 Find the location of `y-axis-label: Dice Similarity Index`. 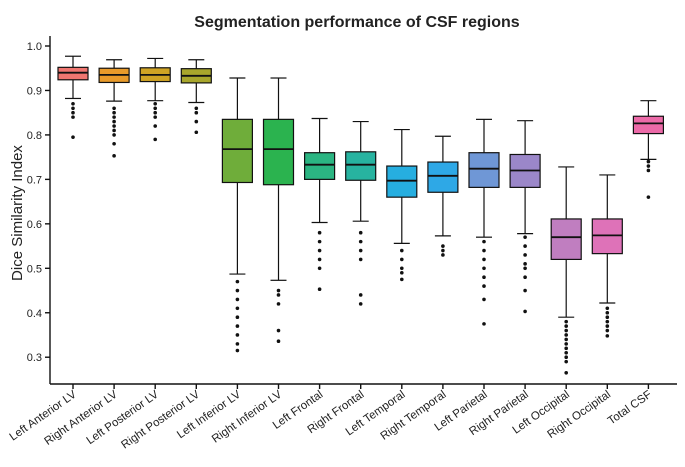

y-axis-label: Dice Similarity Index is located at coordinates (17, 213).